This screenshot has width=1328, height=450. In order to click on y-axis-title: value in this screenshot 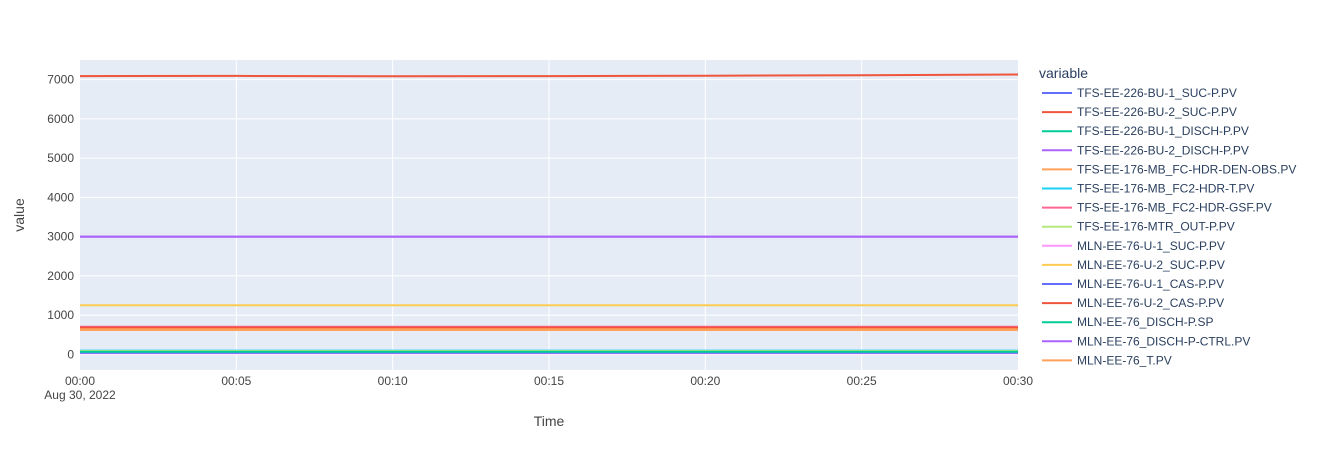, I will do `click(19, 215)`.